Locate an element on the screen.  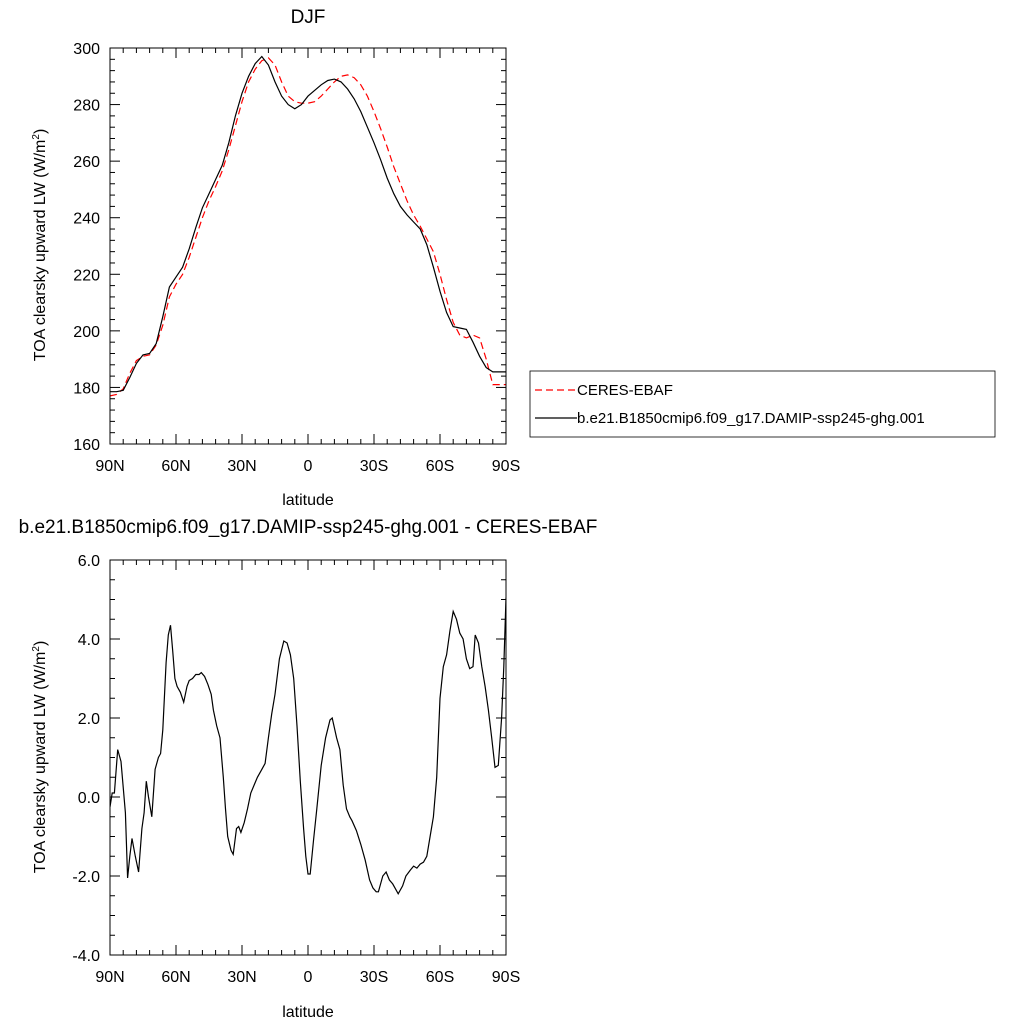
chart0-xtick-label: 90S is located at coordinates (506, 466).